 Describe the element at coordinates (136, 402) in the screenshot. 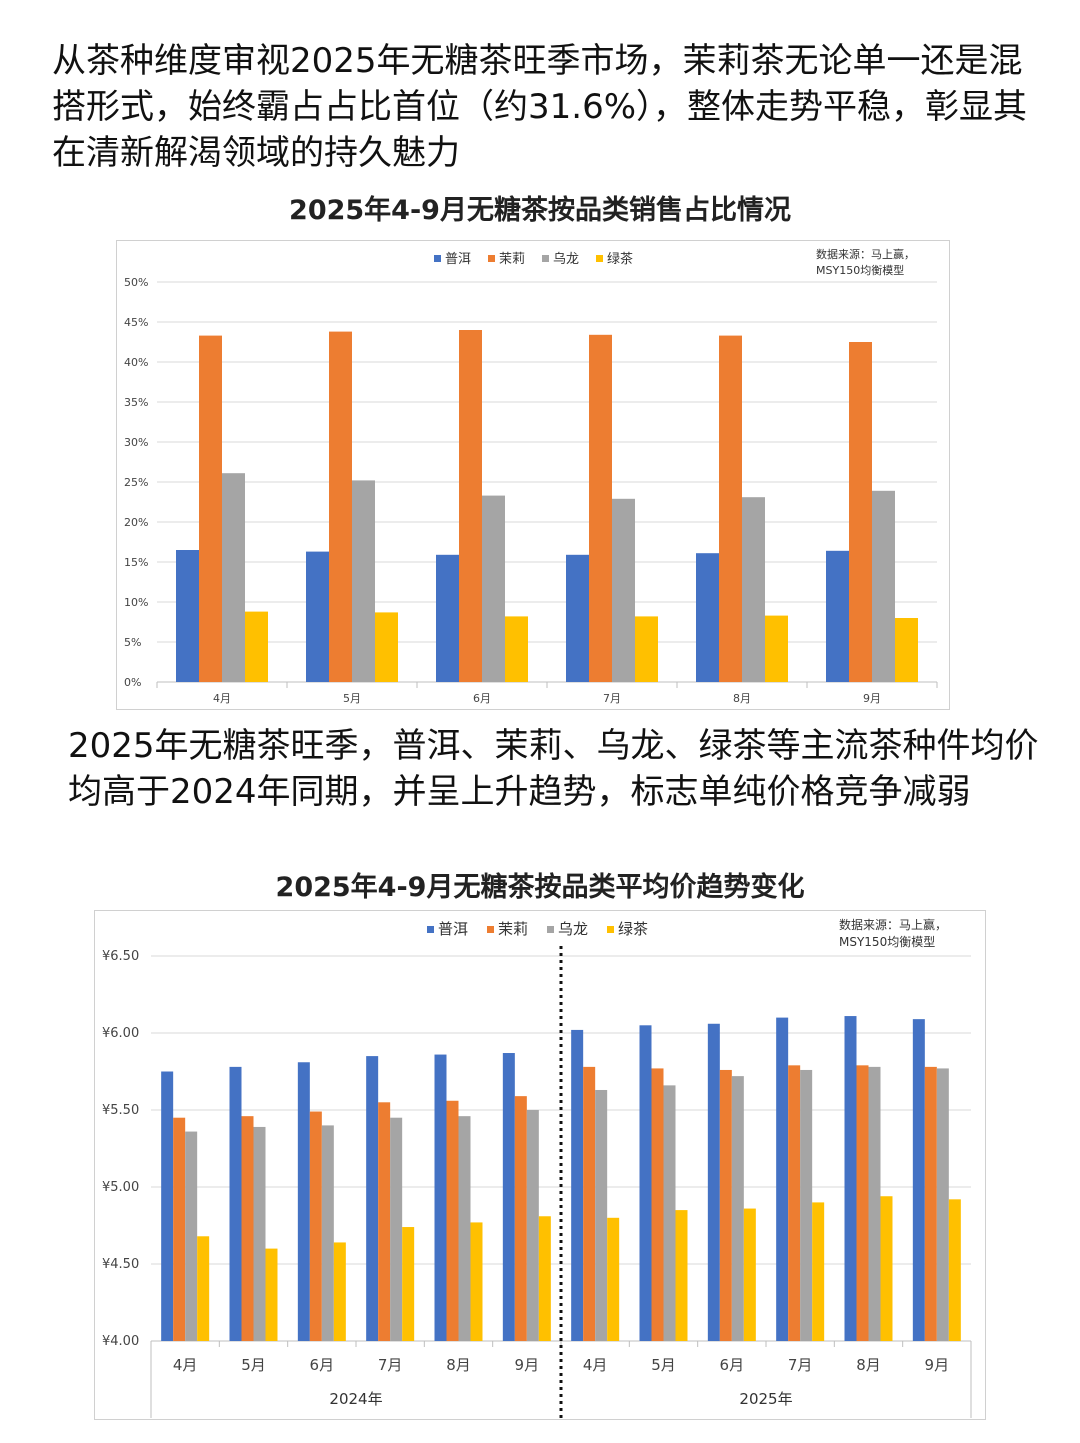

I see `y-tick-label: 35%` at that location.